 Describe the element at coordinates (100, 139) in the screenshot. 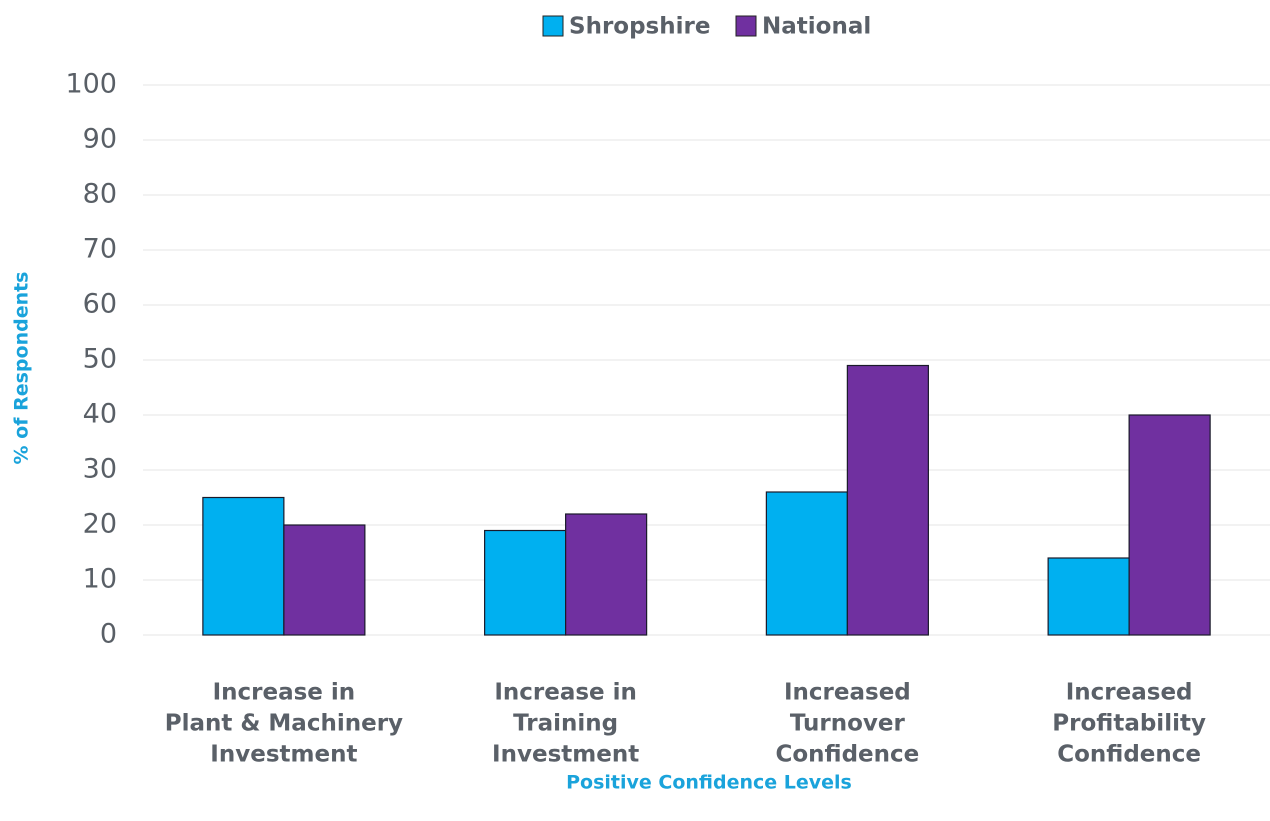

I see `y-tick-label: 90` at that location.